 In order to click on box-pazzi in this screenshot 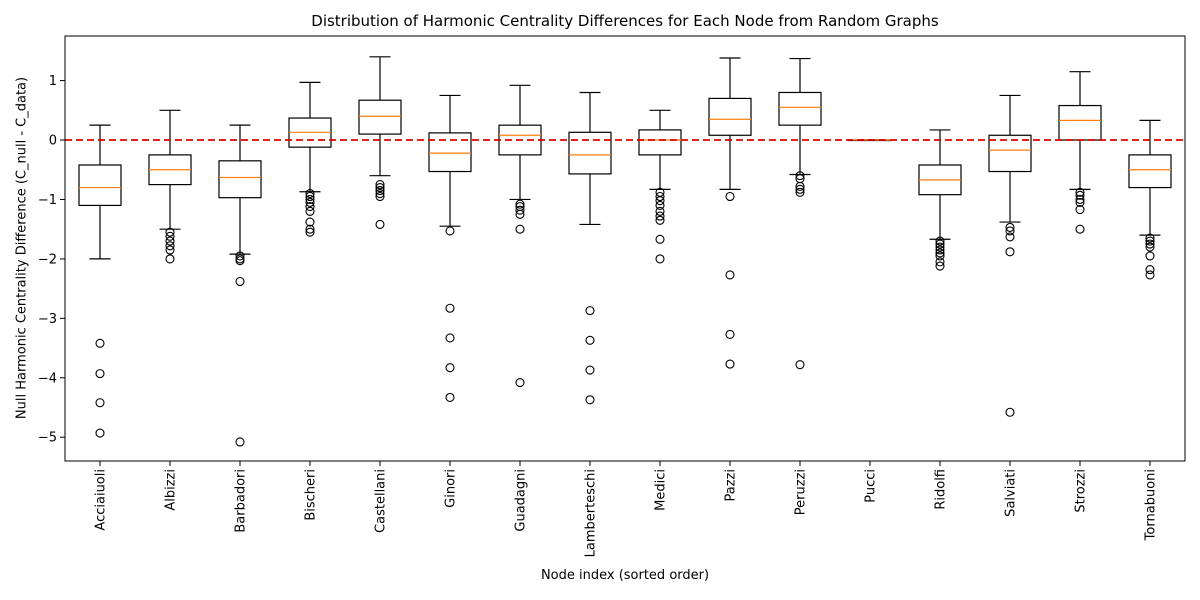, I will do `click(730, 116)`.